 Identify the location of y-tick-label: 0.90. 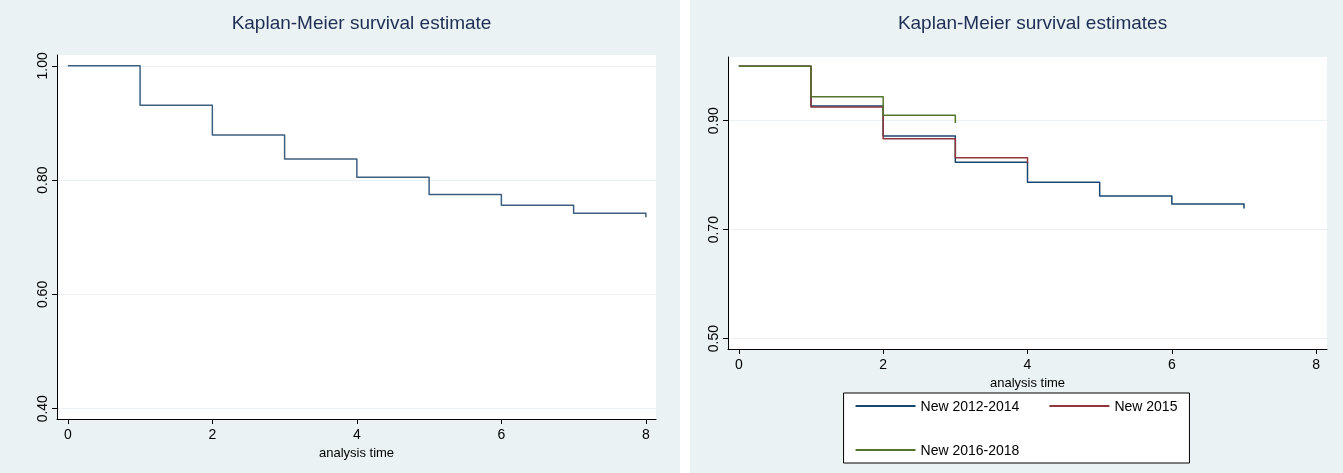
(713, 120).